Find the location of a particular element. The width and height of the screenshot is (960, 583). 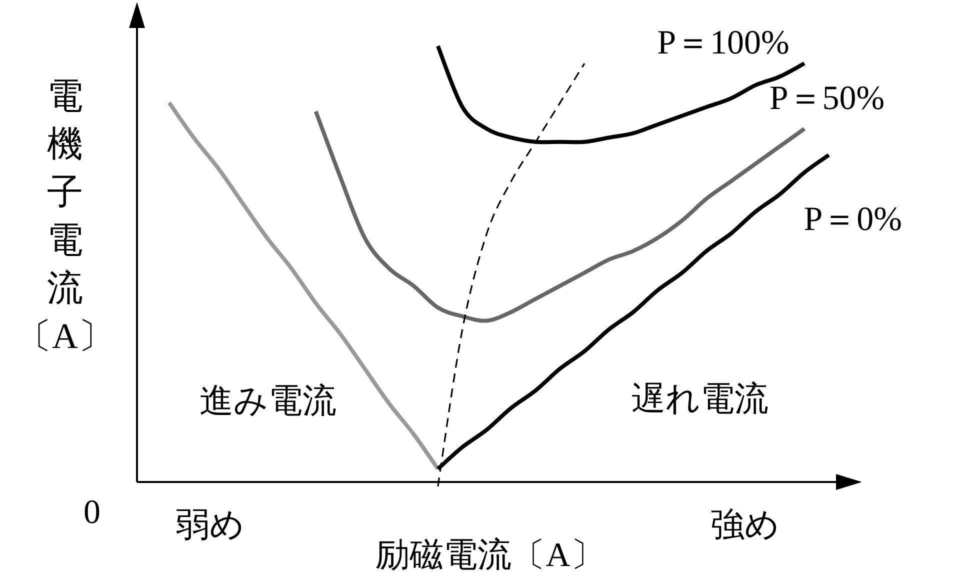

y-axis-title: 電機子電流〔A〕 is located at coordinates (65, 216).